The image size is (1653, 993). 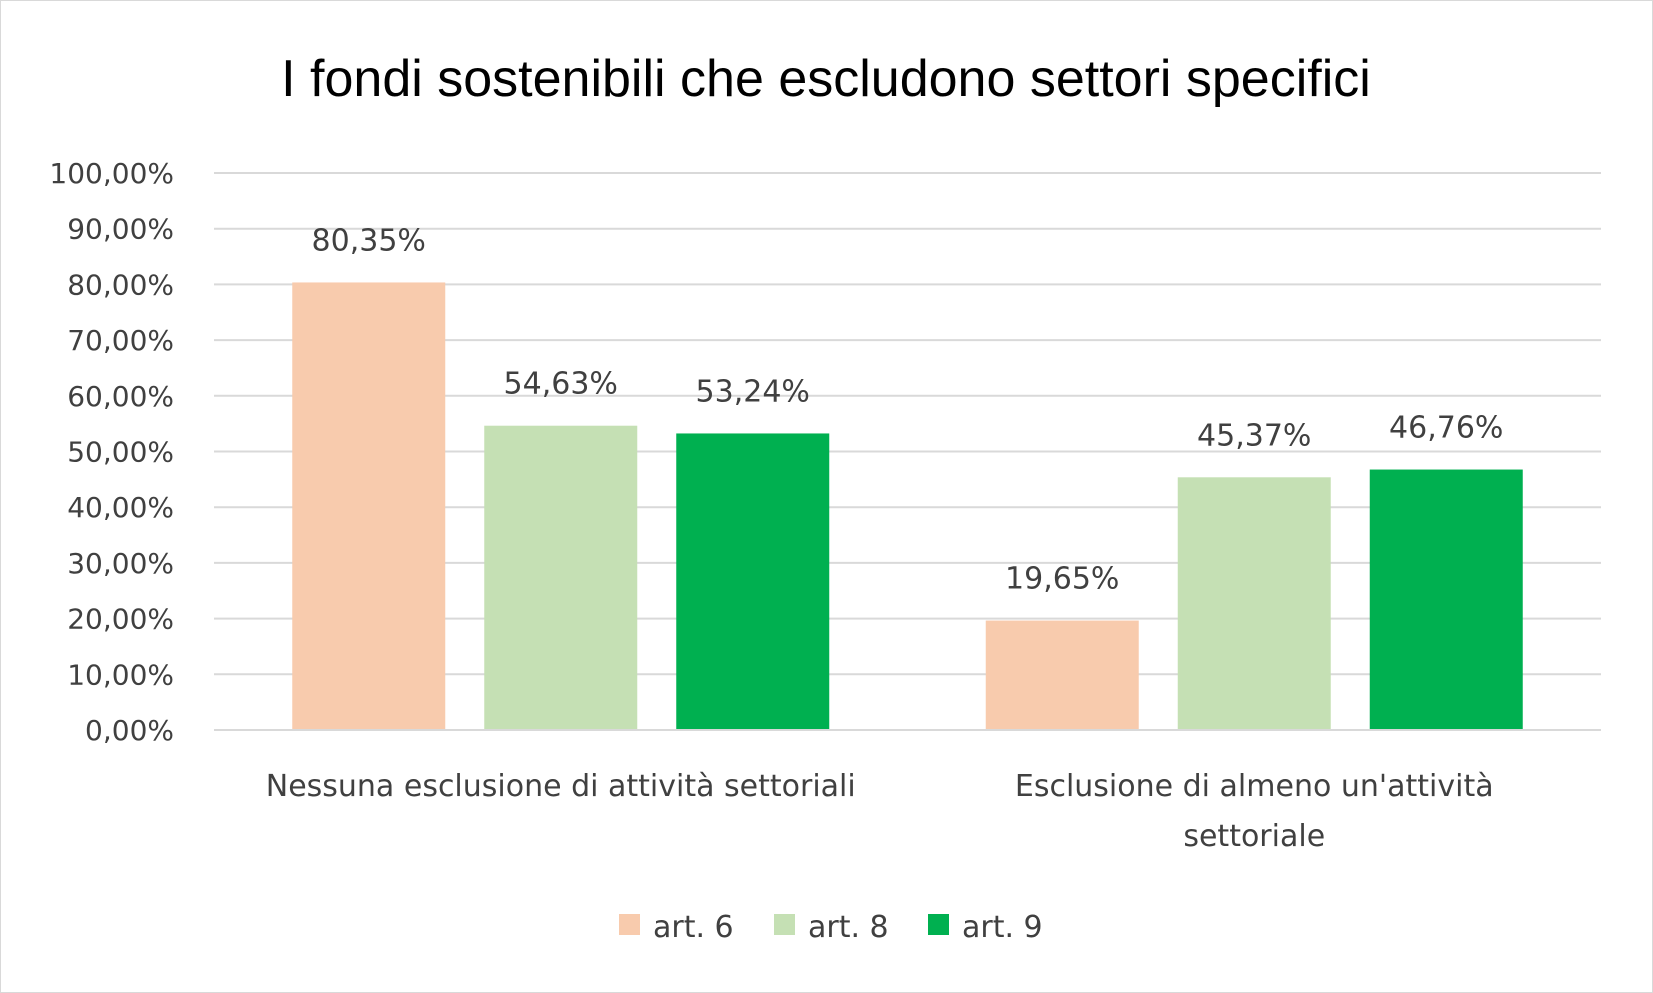 I want to click on legend: art. 6 art. 8 art. 9, so click(x=831, y=927).